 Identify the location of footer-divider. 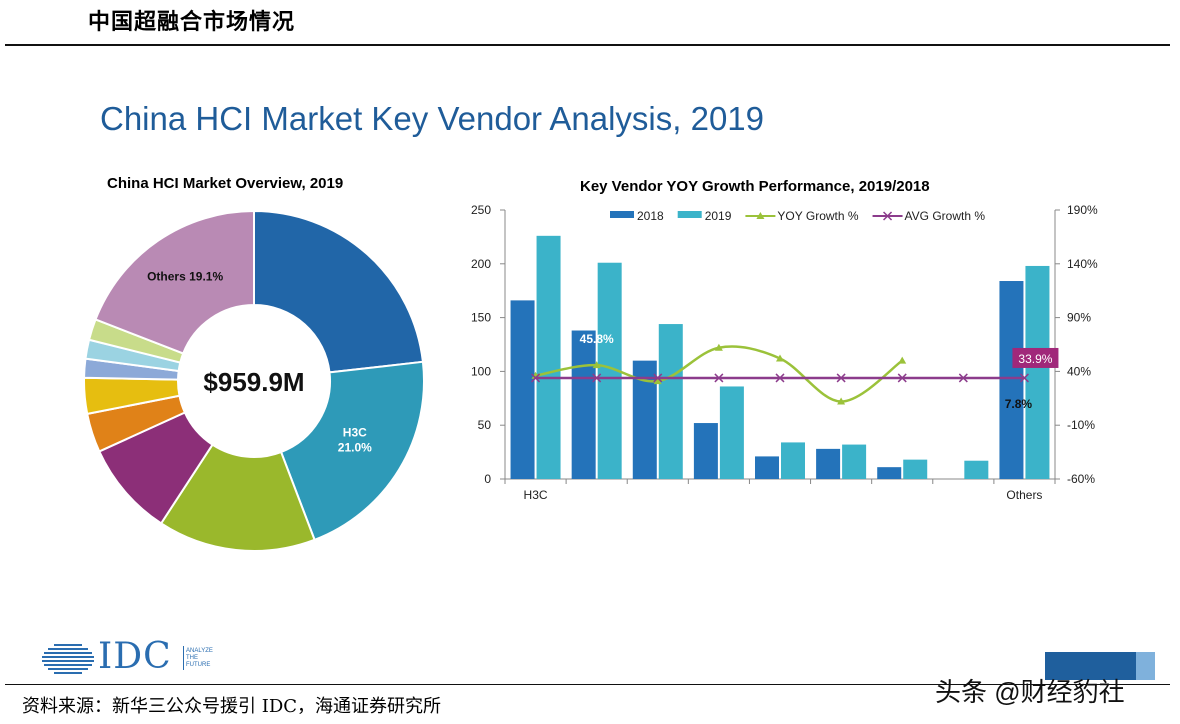
(587, 684).